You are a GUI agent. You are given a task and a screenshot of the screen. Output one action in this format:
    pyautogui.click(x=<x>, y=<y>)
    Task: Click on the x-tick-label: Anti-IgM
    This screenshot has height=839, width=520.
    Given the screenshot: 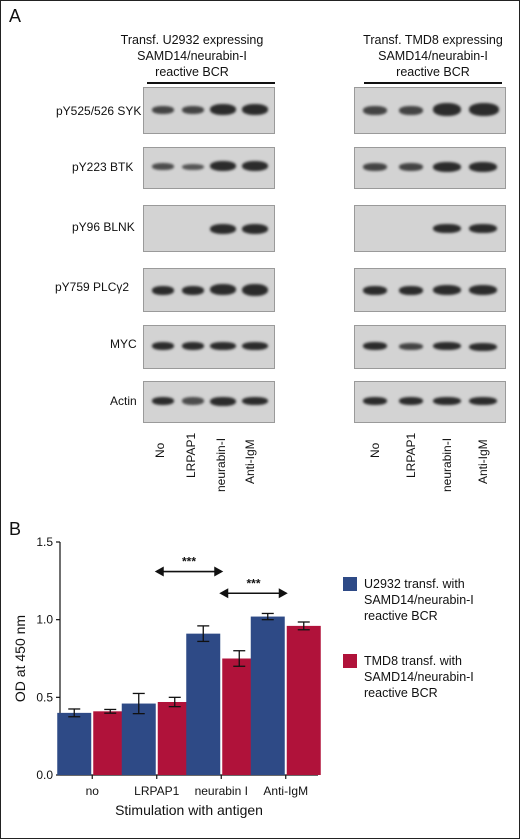 What is the action you would take?
    pyautogui.click(x=285, y=791)
    